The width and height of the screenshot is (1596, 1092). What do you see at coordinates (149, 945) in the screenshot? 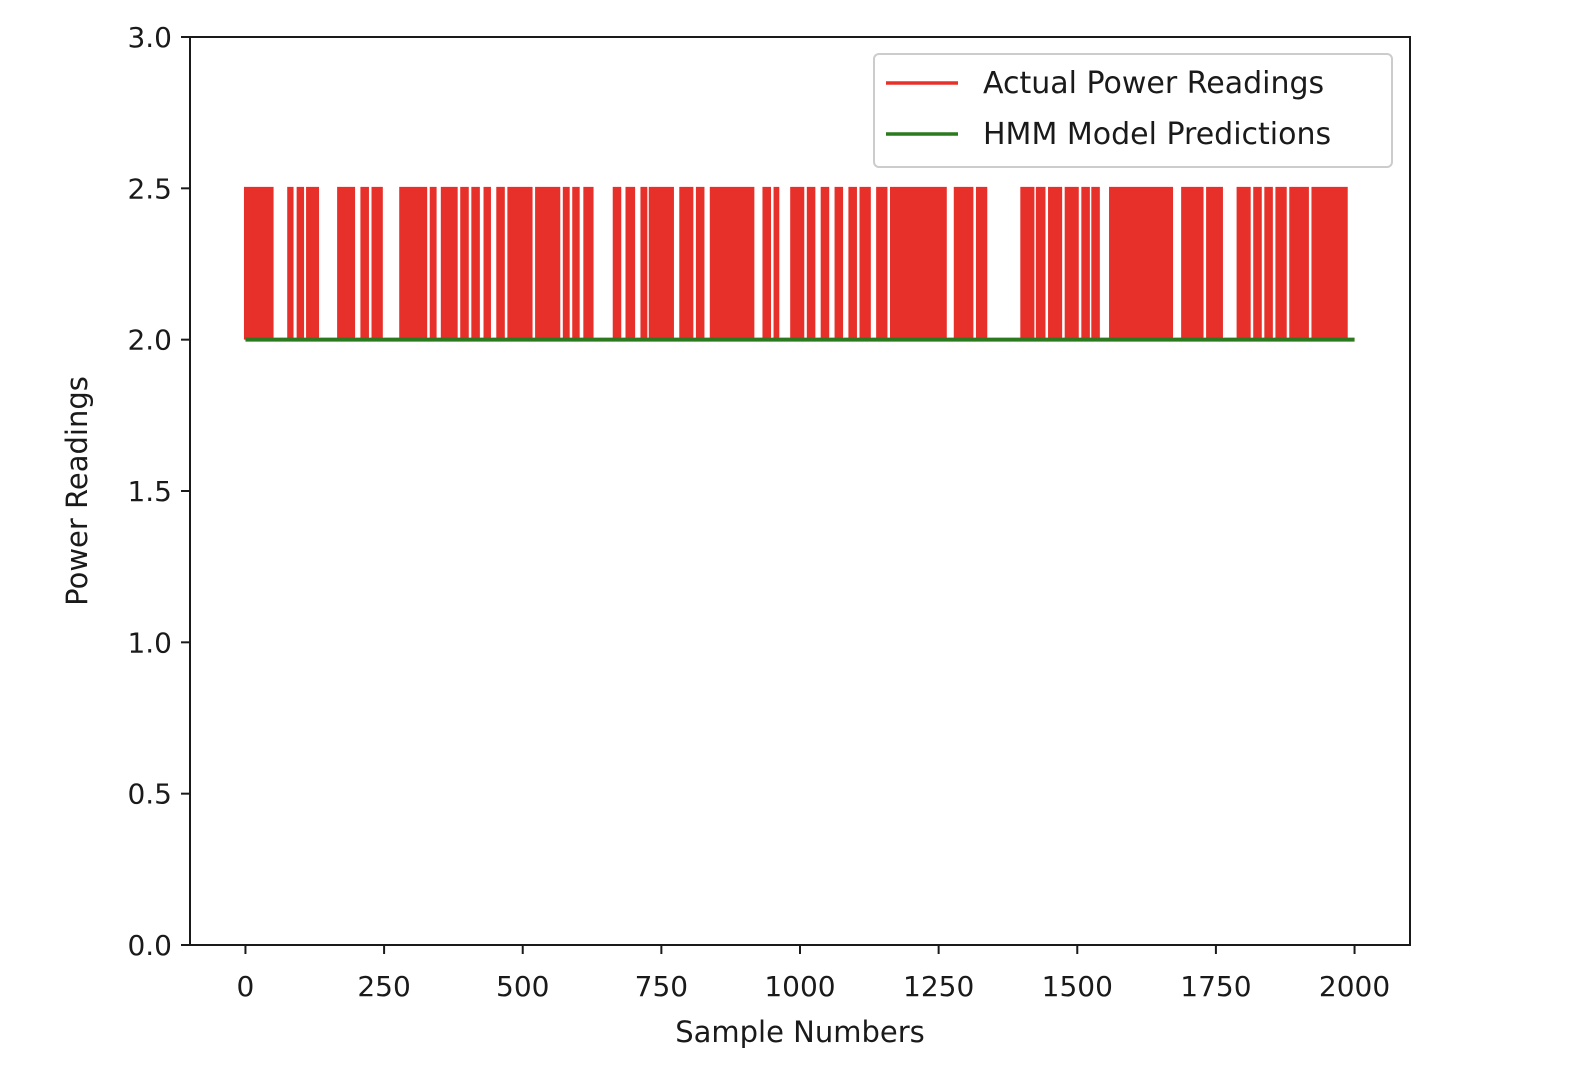
I see `y-tick-label: 0.0` at bounding box center [149, 945].